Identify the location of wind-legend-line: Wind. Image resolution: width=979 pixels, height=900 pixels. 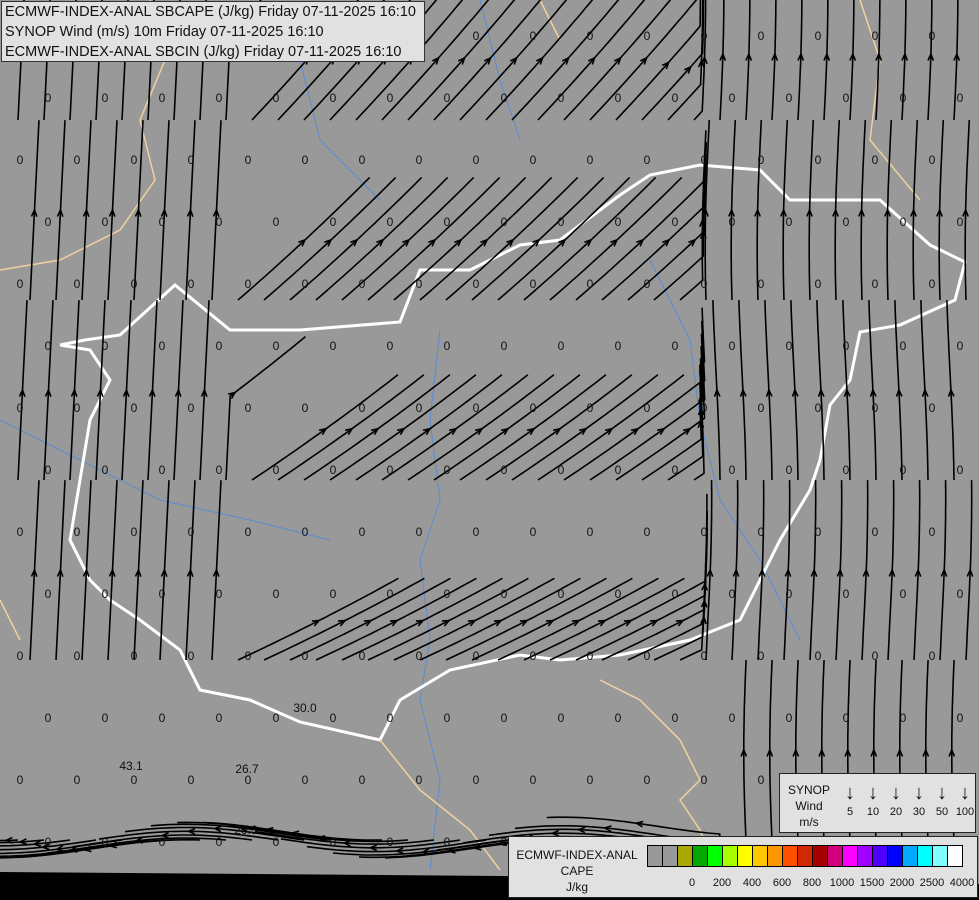
(809, 806).